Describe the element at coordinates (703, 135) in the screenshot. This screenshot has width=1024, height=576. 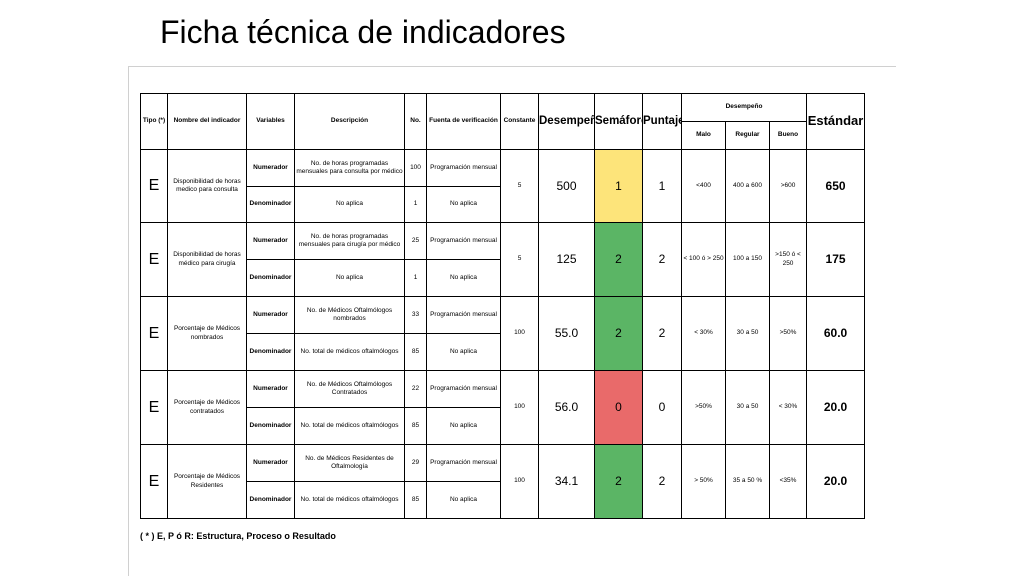
I see `header-malo: Malo` at that location.